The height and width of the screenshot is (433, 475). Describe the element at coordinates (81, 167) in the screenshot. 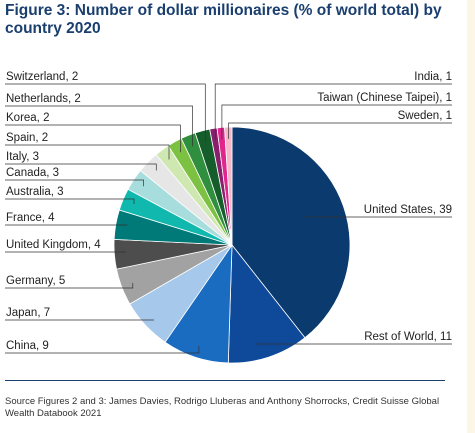

I see `leader-line-italy` at that location.